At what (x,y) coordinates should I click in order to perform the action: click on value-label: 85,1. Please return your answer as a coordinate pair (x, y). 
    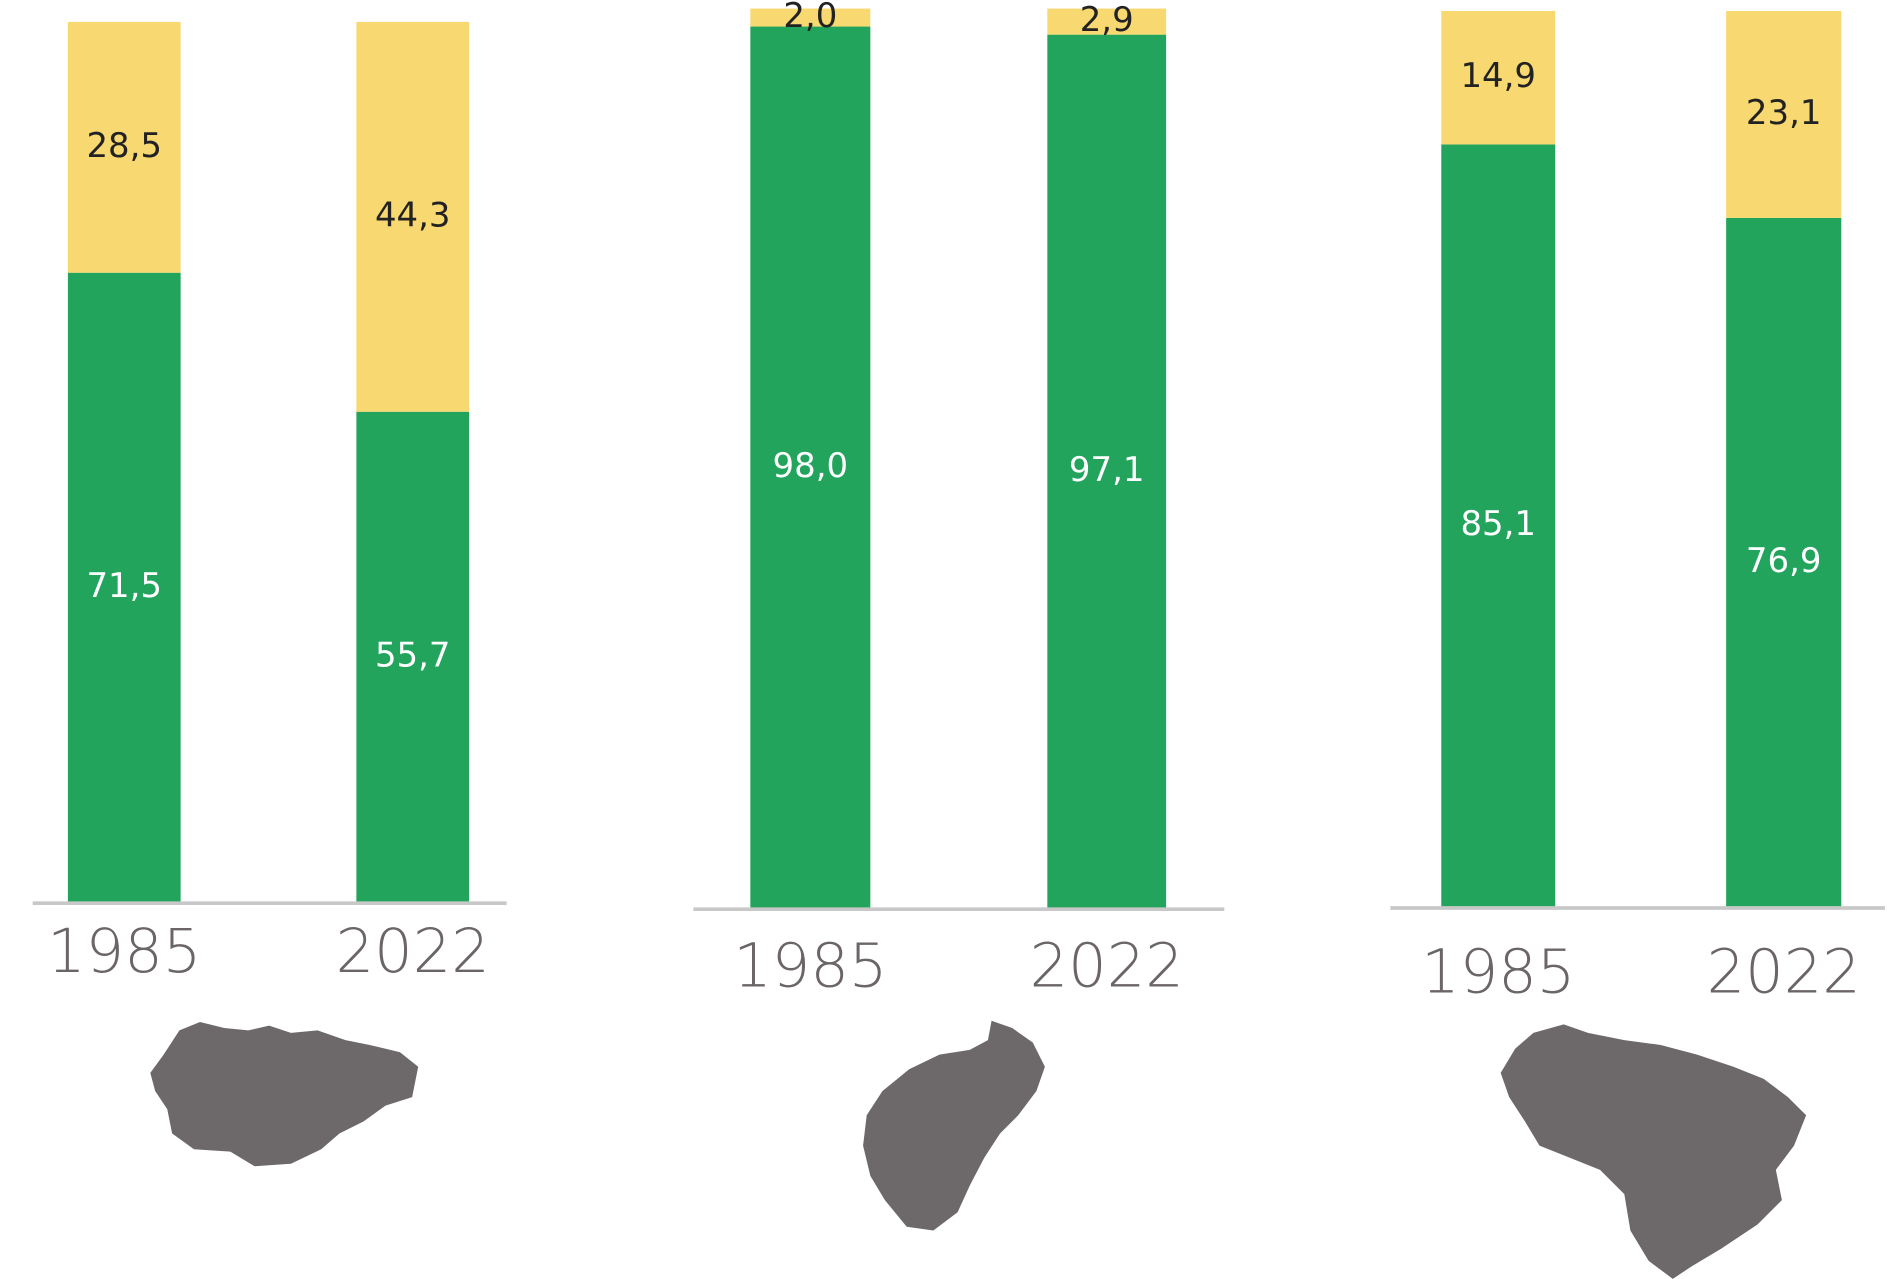
    Looking at the image, I should click on (1498, 524).